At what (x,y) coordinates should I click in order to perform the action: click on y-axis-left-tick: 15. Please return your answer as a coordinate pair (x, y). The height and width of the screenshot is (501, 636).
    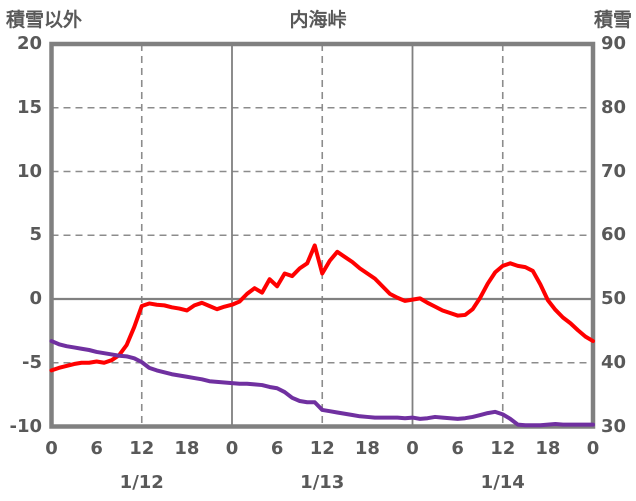
    Looking at the image, I should click on (29, 107).